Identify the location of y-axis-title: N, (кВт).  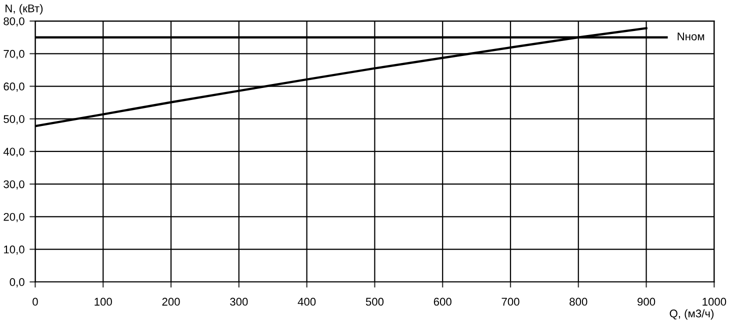
(24, 9).